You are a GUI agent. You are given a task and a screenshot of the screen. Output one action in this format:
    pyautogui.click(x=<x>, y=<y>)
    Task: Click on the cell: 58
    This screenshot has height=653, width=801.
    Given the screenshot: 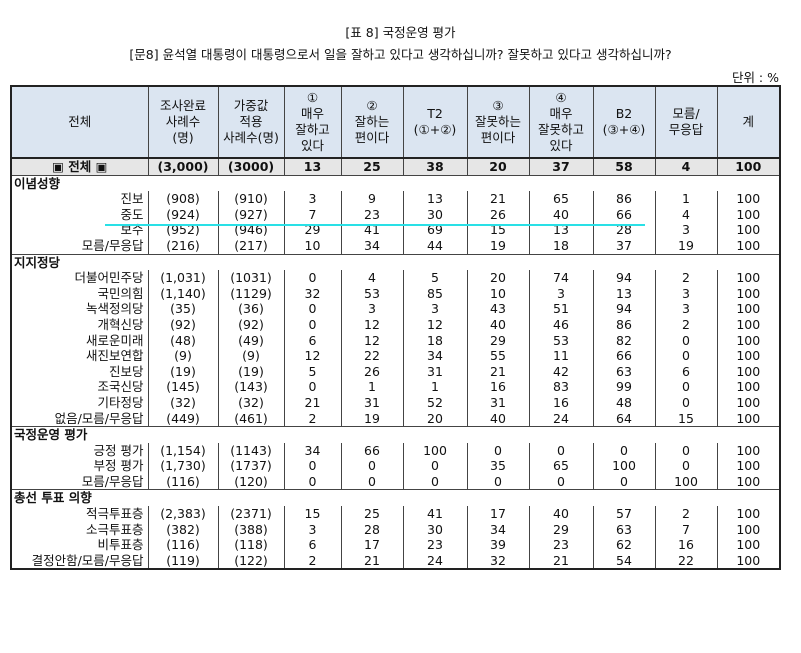 What is the action you would take?
    pyautogui.click(x=624, y=167)
    